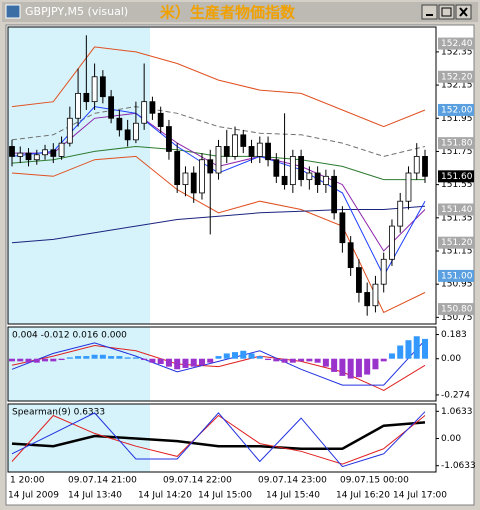  I want to click on time-label: 14 Jul 17:00, so click(420, 496).